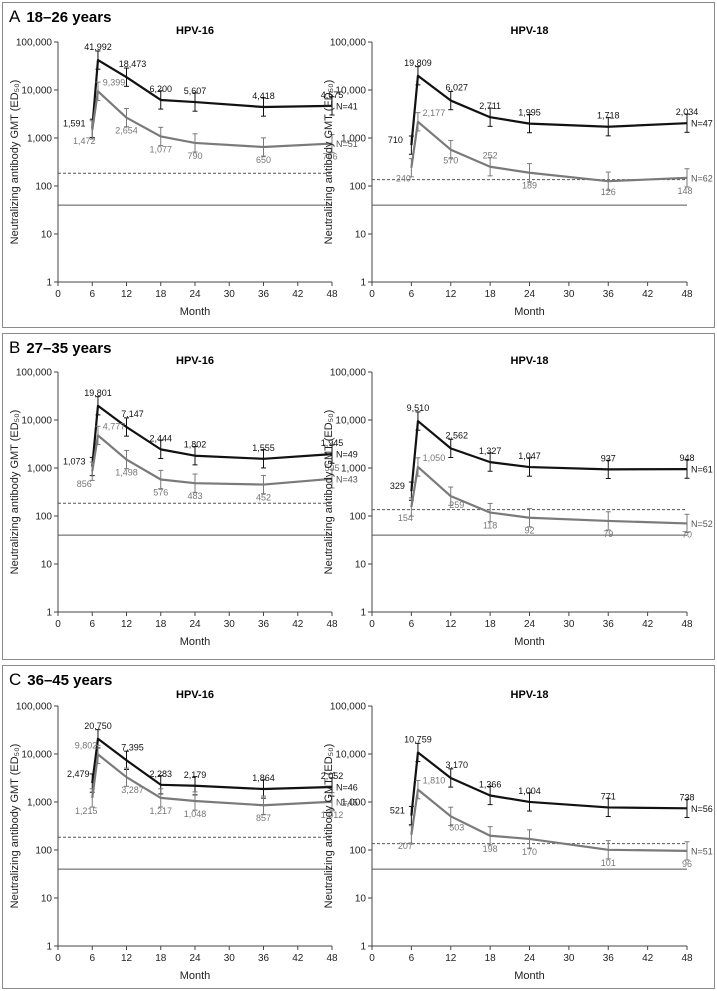 This screenshot has width=717, height=991. What do you see at coordinates (456, 505) in the screenshot?
I see `data-label: 259` at bounding box center [456, 505].